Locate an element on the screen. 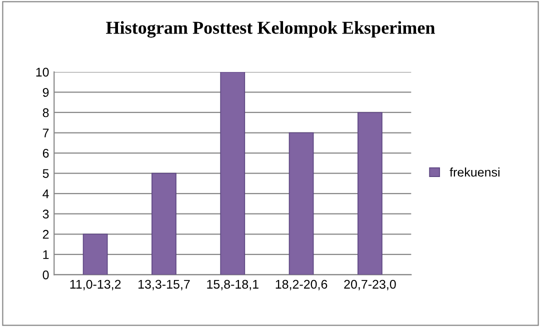 This screenshot has width=541, height=327. y-tick-label: 1 is located at coordinates (46, 254).